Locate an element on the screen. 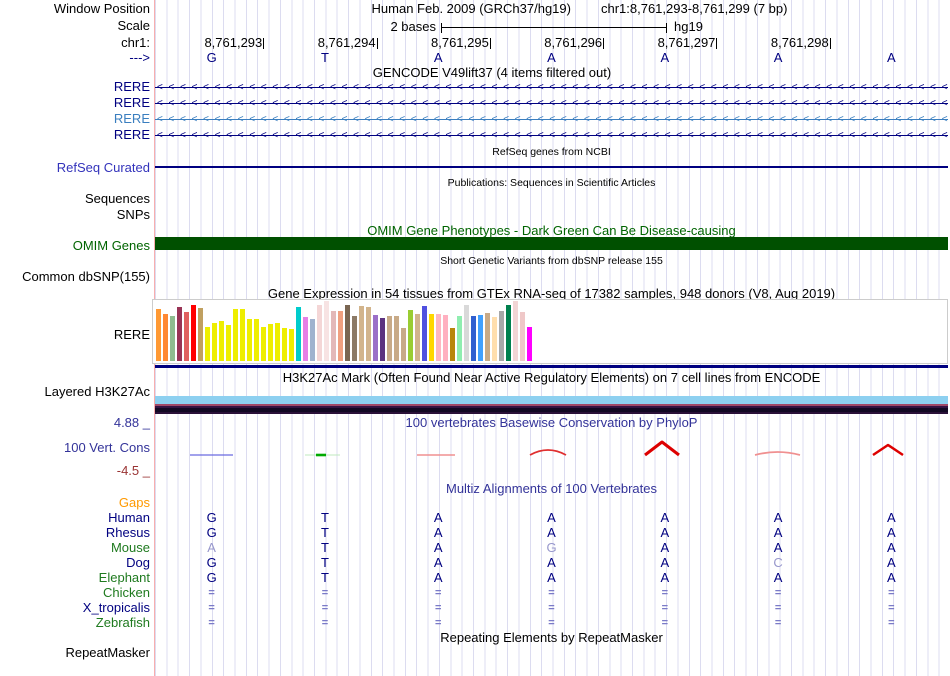  phylop-signal is located at coordinates (551, 451).